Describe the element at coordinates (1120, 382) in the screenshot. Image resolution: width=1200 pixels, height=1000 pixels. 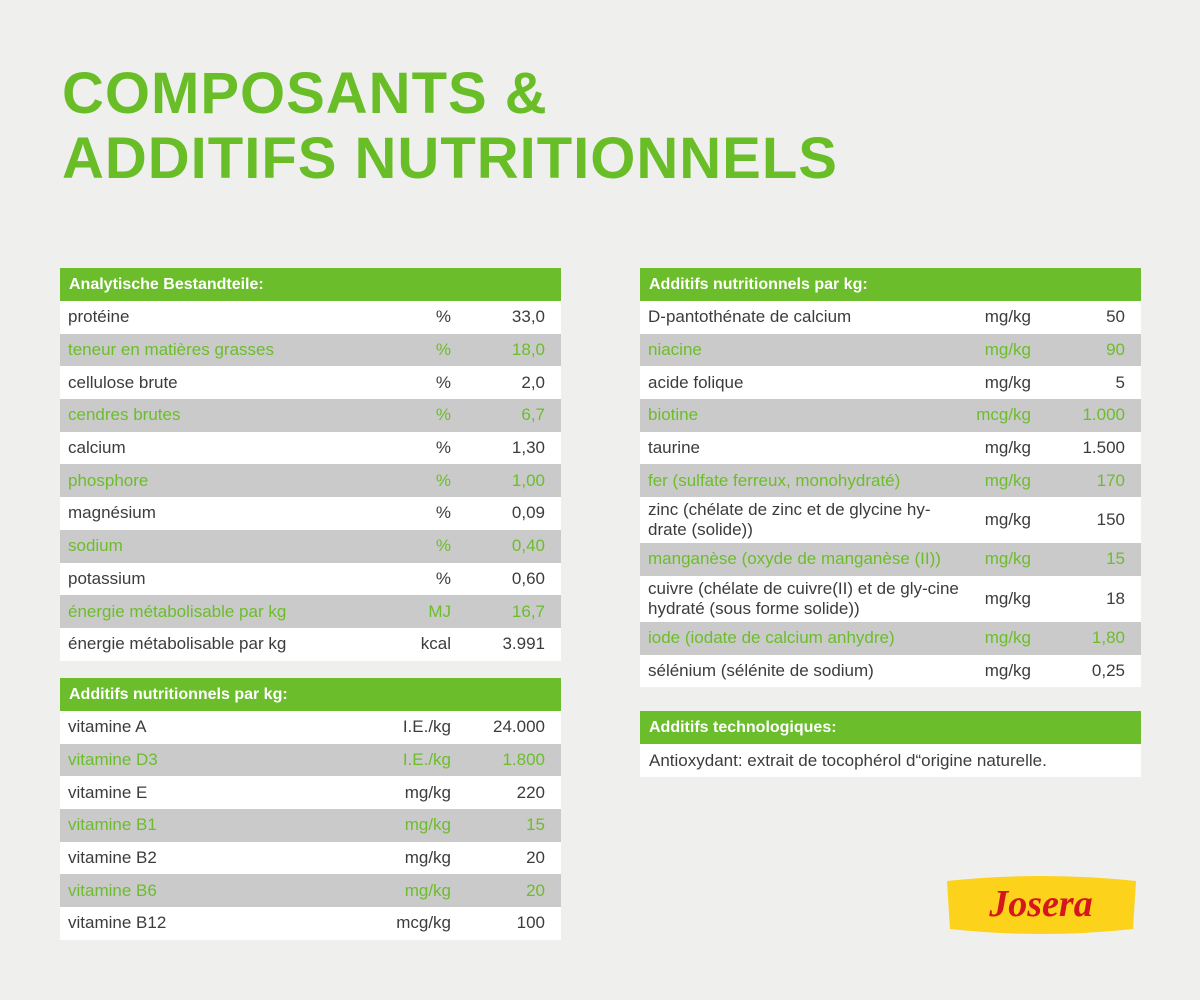
I see `row-value: 5` at that location.